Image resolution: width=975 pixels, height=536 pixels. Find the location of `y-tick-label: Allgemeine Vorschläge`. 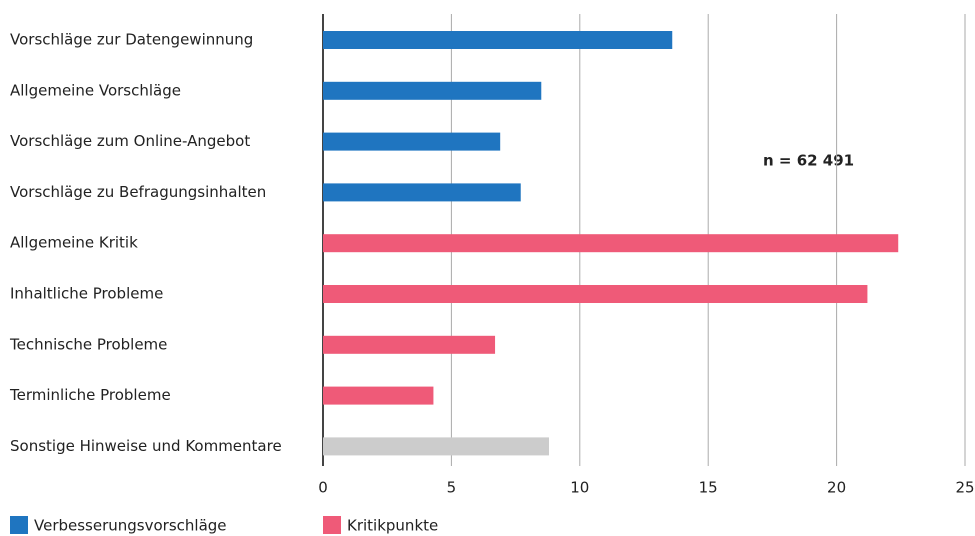

y-tick-label: Allgemeine Vorschläge is located at coordinates (95, 90).